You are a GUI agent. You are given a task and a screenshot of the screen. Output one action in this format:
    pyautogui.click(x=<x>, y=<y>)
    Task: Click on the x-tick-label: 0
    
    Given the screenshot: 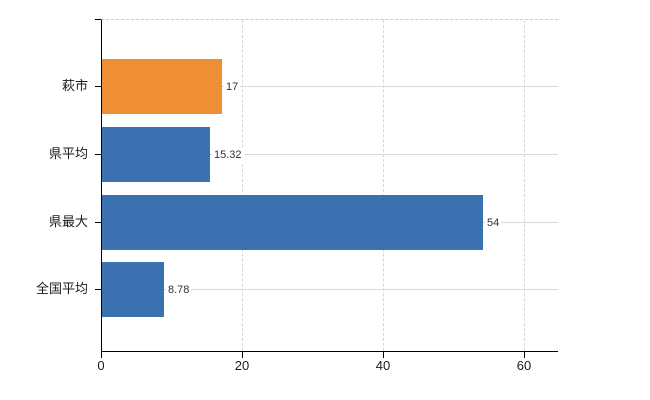 What is the action you would take?
    pyautogui.click(x=101, y=365)
    